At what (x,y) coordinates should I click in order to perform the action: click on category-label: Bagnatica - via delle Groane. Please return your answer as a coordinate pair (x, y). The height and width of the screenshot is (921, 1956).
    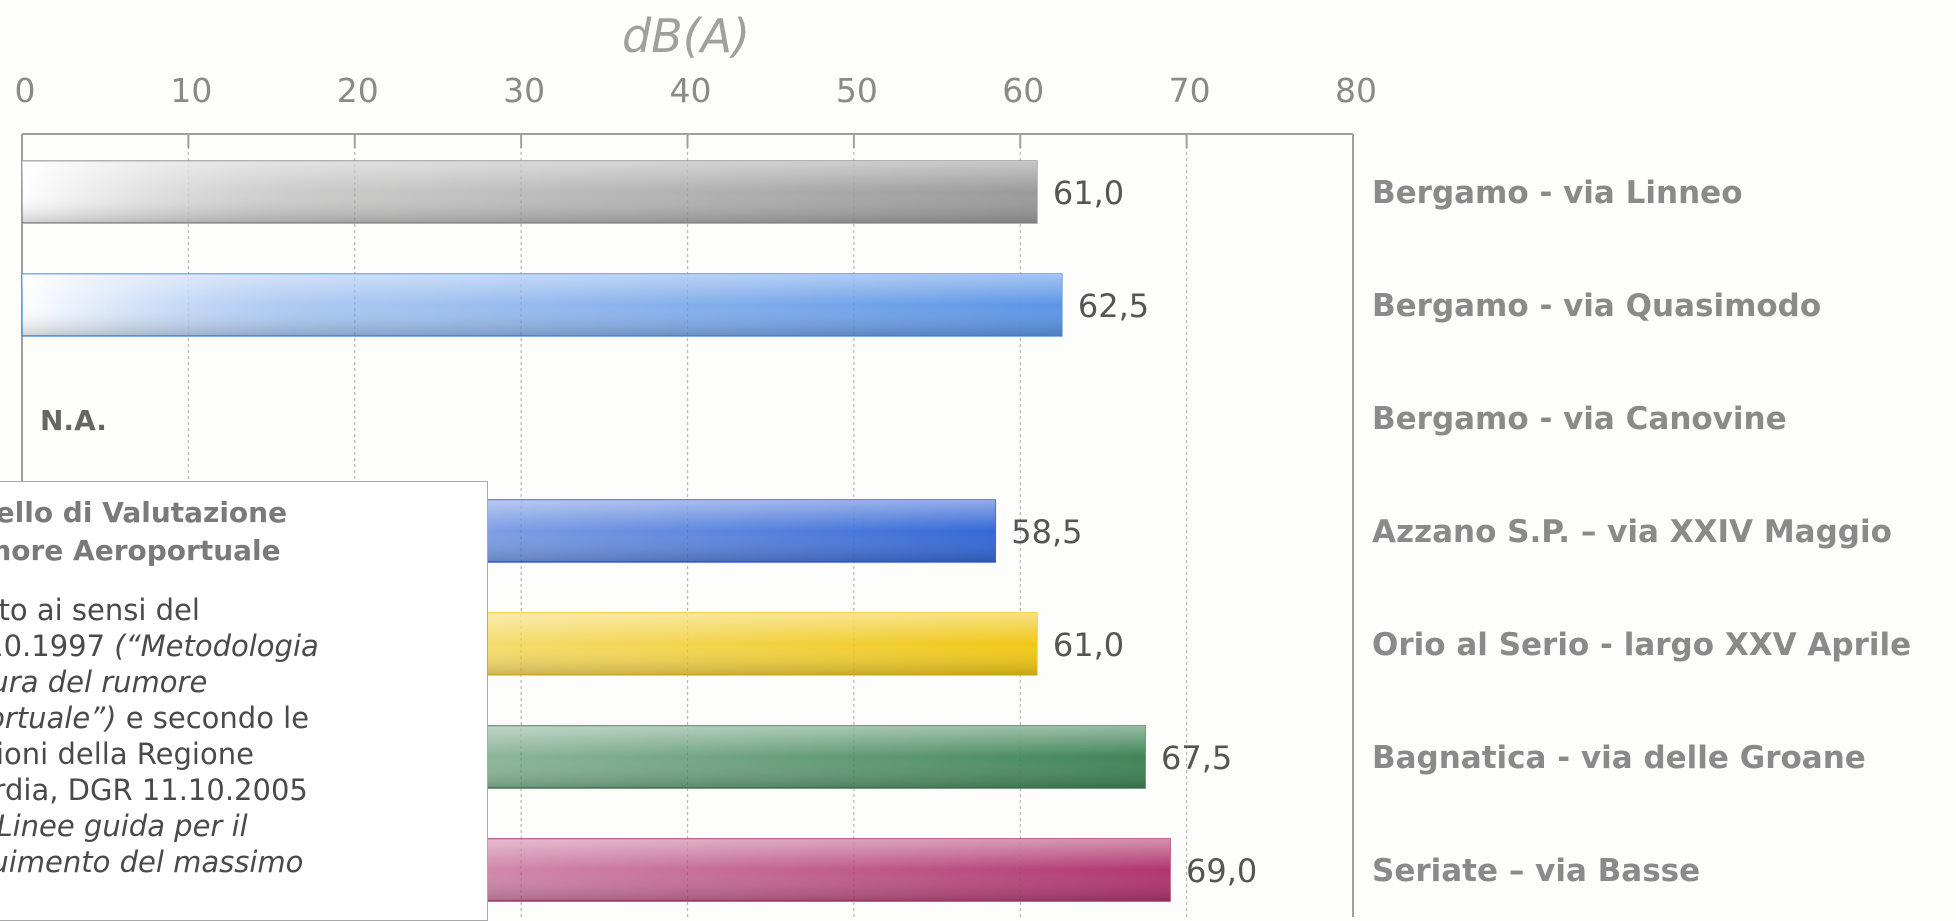
    Looking at the image, I should click on (1619, 758).